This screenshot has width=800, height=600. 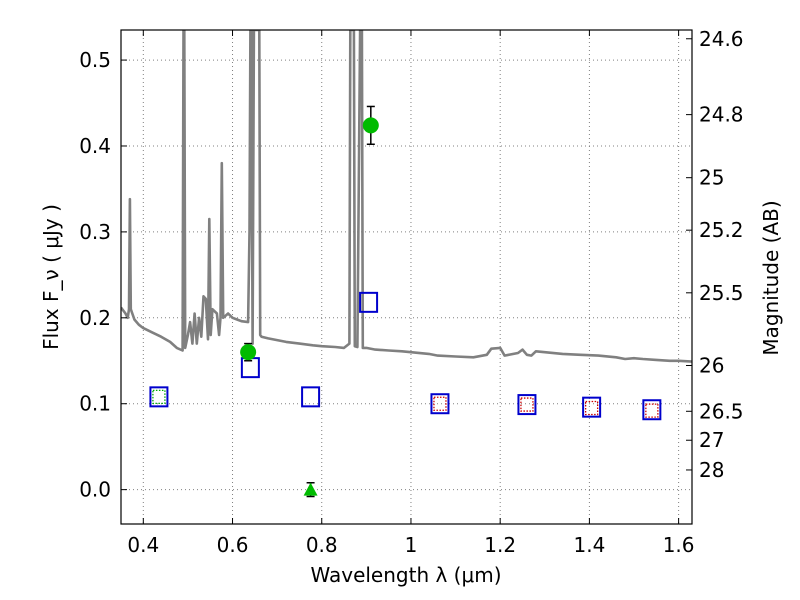 I want to click on x-tick-label: 1, so click(x=411, y=545).